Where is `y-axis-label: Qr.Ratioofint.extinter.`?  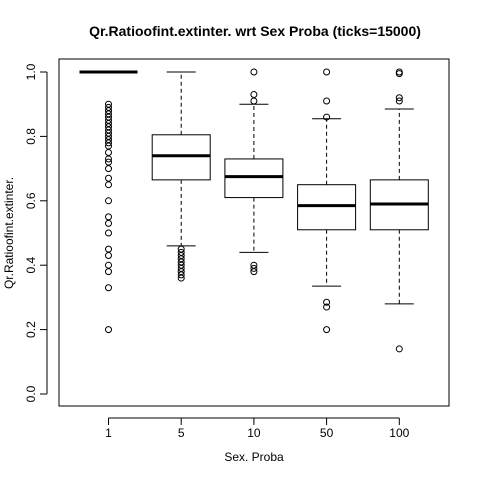 y-axis-label: Qr.Ratioofint.extinter. is located at coordinates (9, 233).